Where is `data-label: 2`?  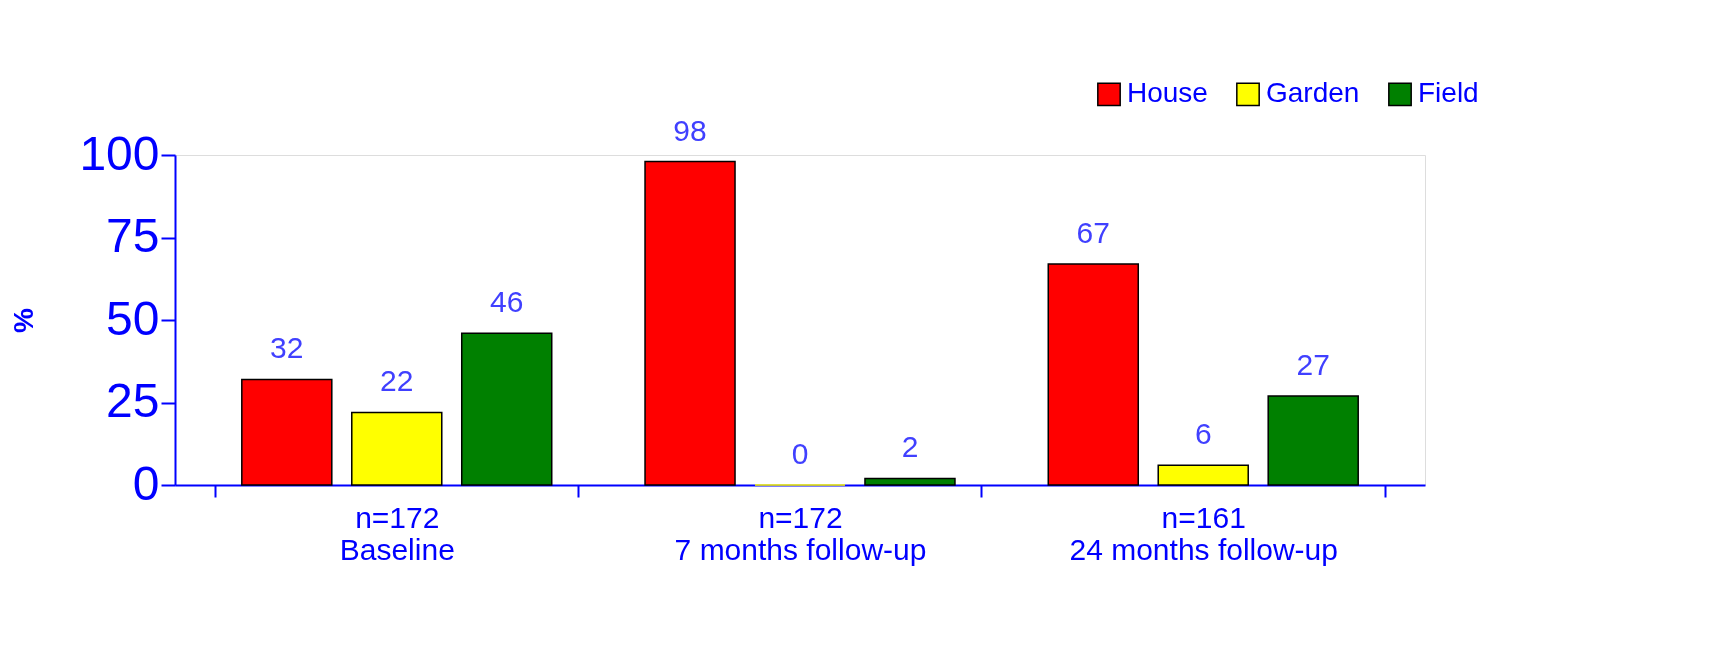 data-label: 2 is located at coordinates (910, 447).